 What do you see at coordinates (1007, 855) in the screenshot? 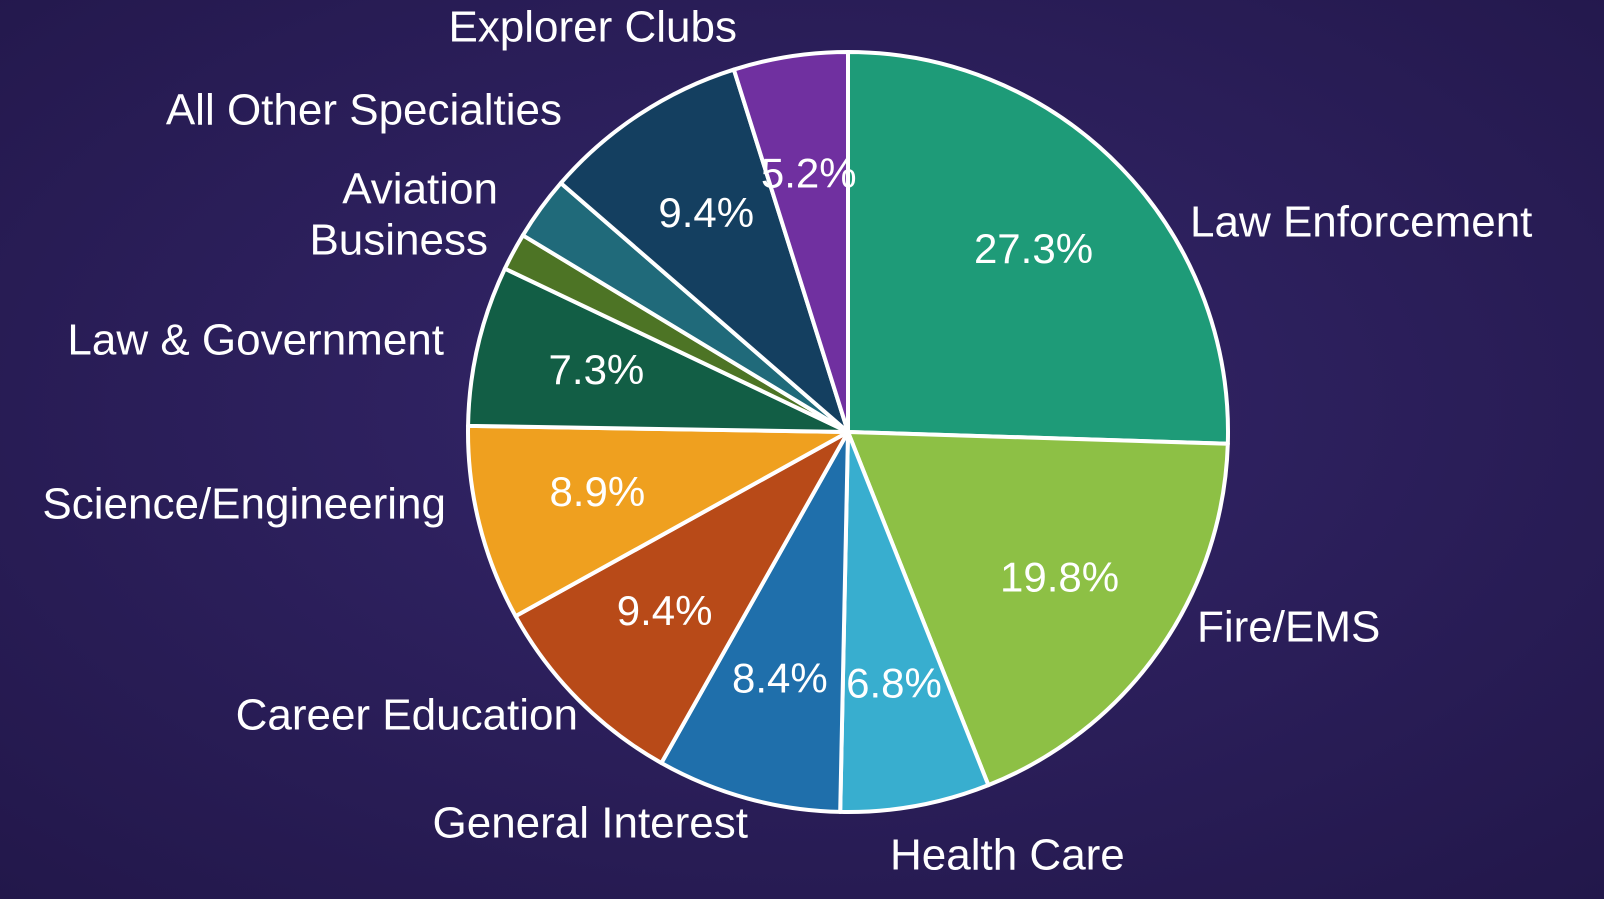
I see `category-label: Health Care` at bounding box center [1007, 855].